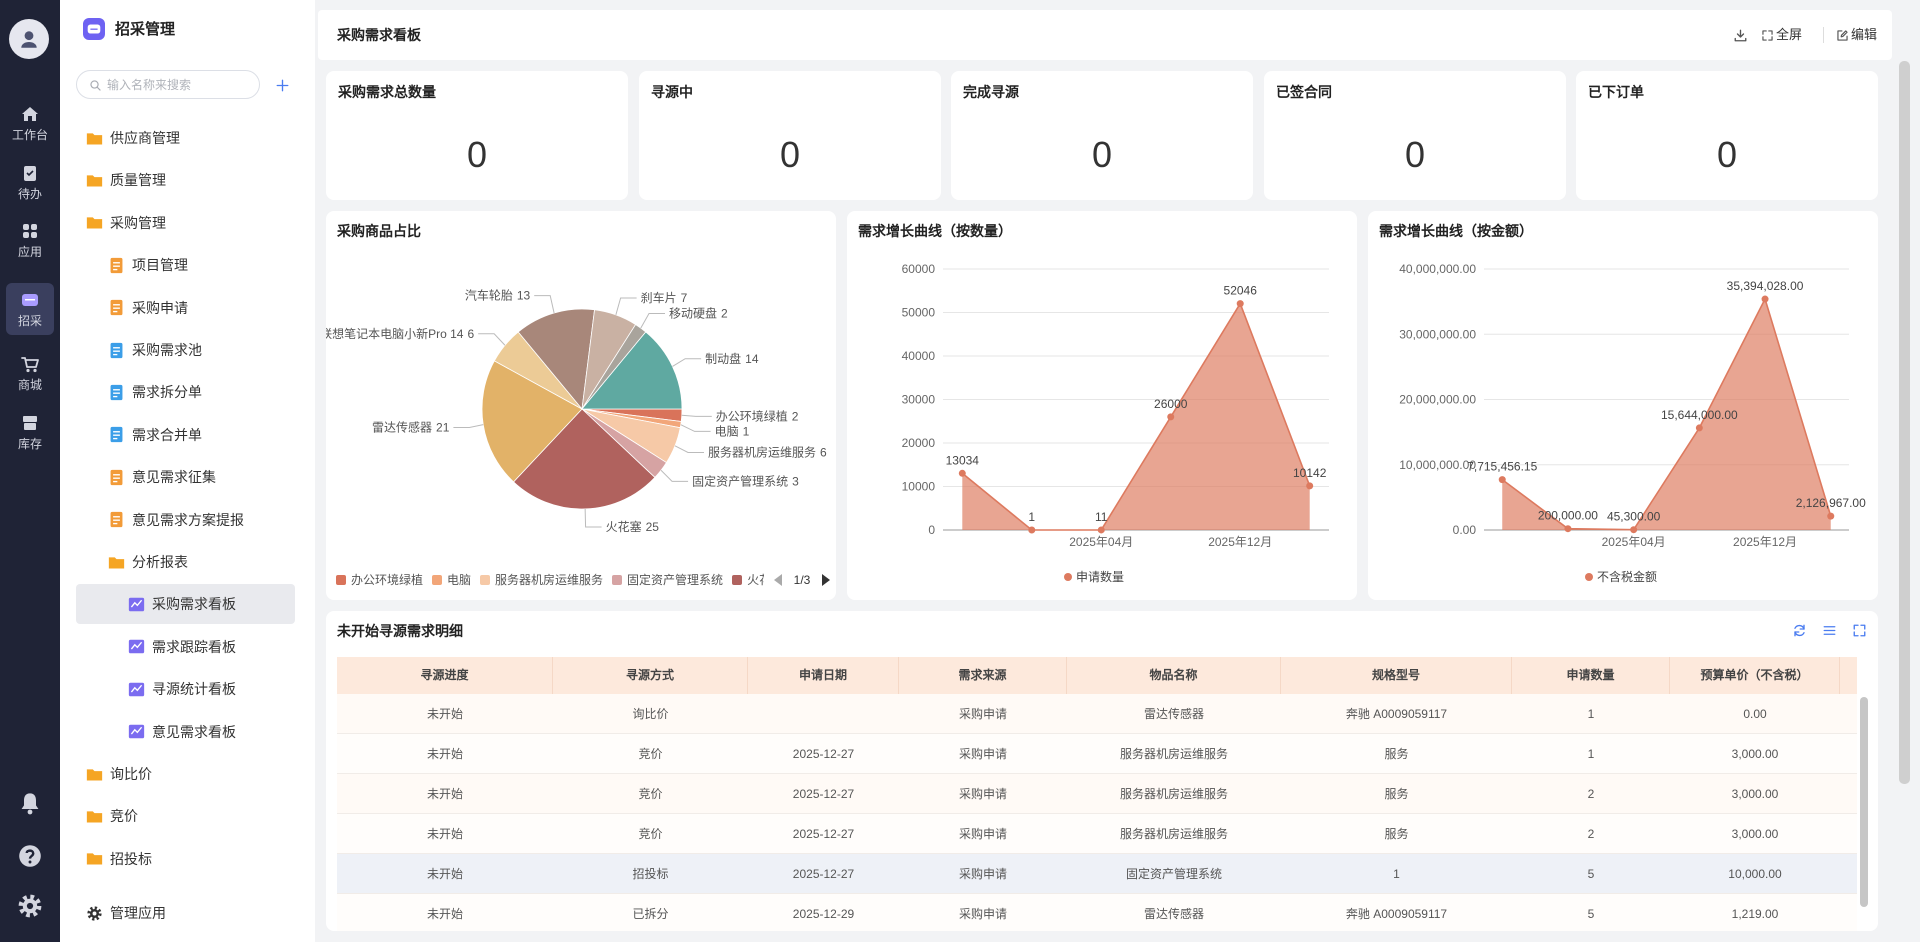 Image resolution: width=1920 pixels, height=942 pixels. I want to click on data-label: 1, so click(1031, 517).